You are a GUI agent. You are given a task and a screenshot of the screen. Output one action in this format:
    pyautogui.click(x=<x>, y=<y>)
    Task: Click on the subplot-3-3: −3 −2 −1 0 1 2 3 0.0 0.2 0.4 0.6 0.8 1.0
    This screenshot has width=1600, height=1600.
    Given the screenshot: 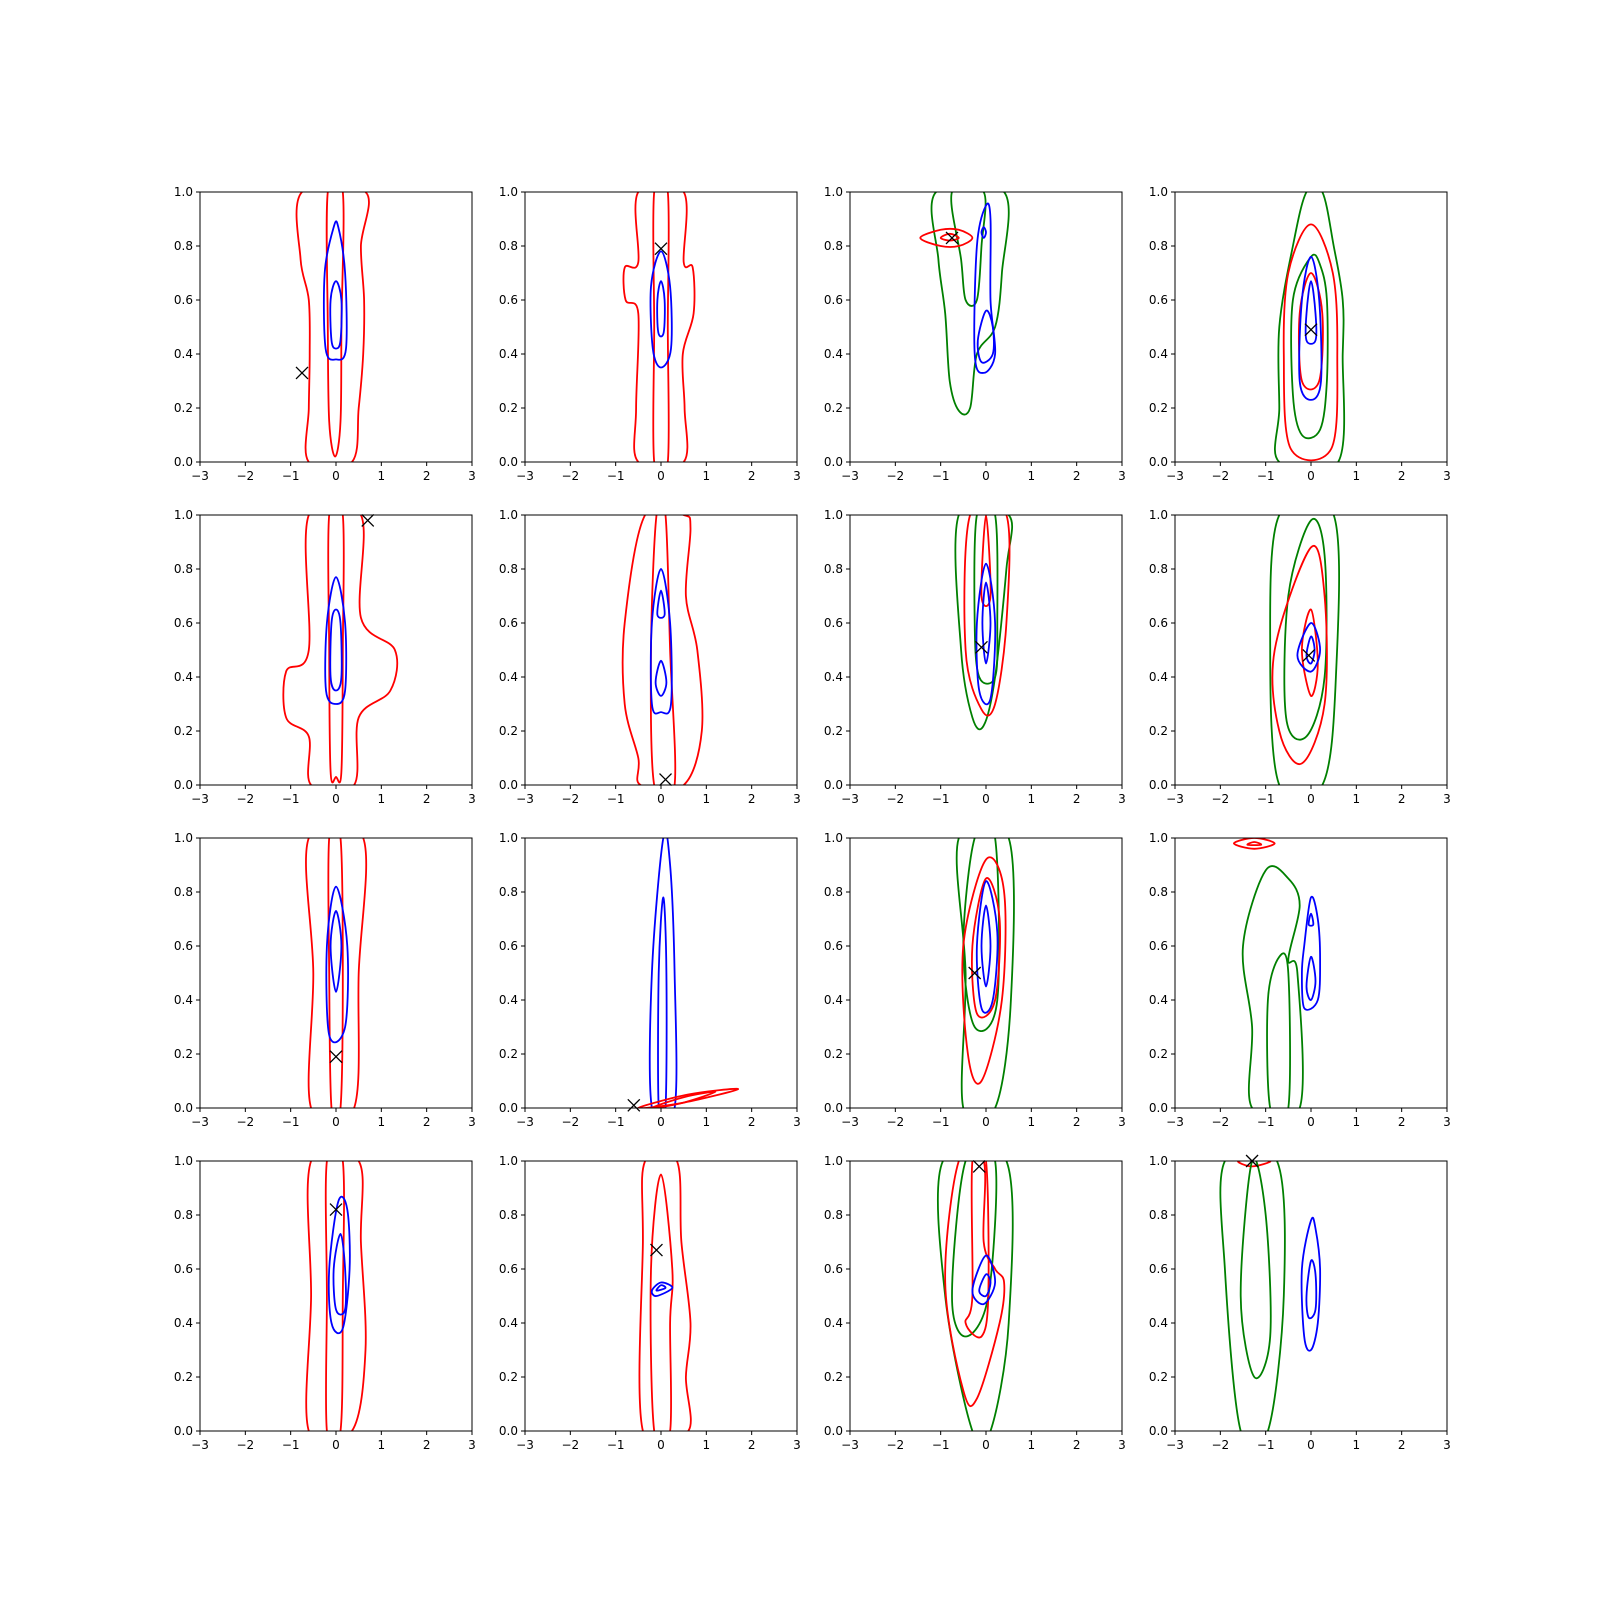 What is the action you would take?
    pyautogui.click(x=975, y=980)
    